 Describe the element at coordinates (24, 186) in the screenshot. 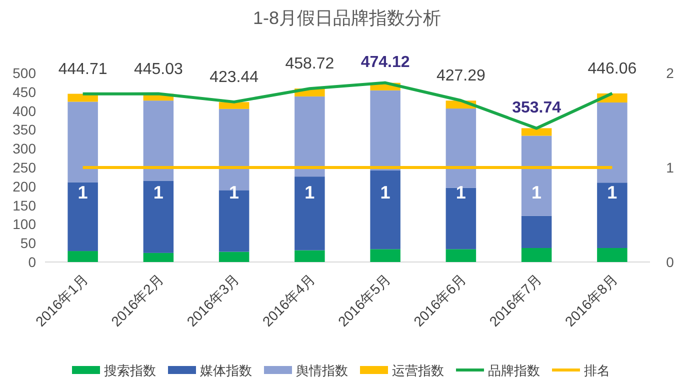

I see `y-tick-label: 200` at that location.